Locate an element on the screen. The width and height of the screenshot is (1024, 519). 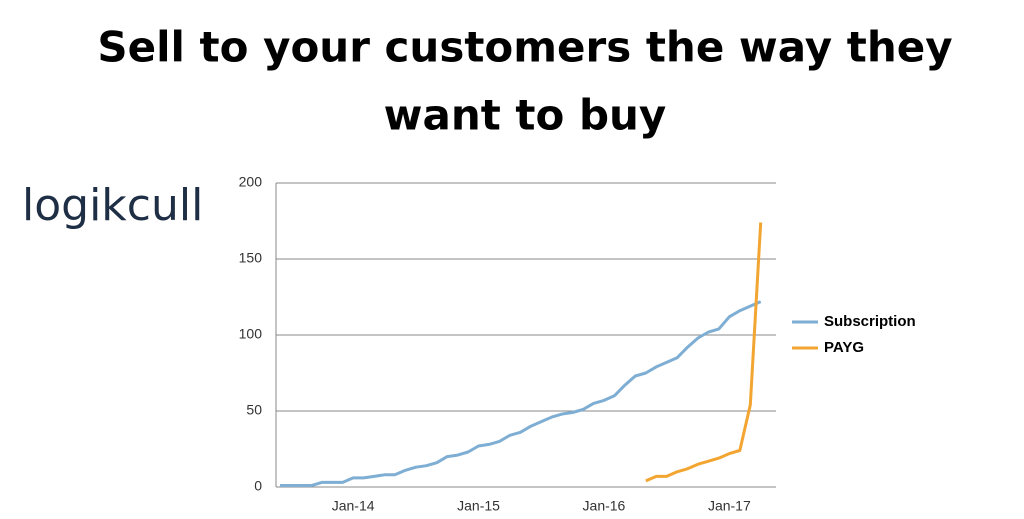
logo: logikcull is located at coordinates (112, 205).